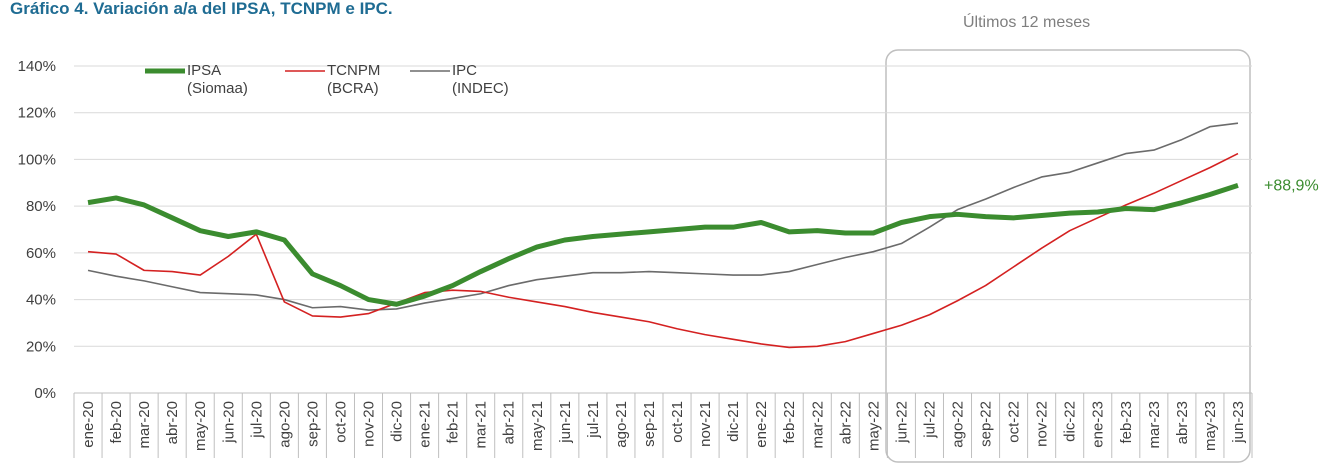 The image size is (1332, 465). Describe the element at coordinates (144, 425) in the screenshot. I see `x-tick-label: mar-20` at that location.